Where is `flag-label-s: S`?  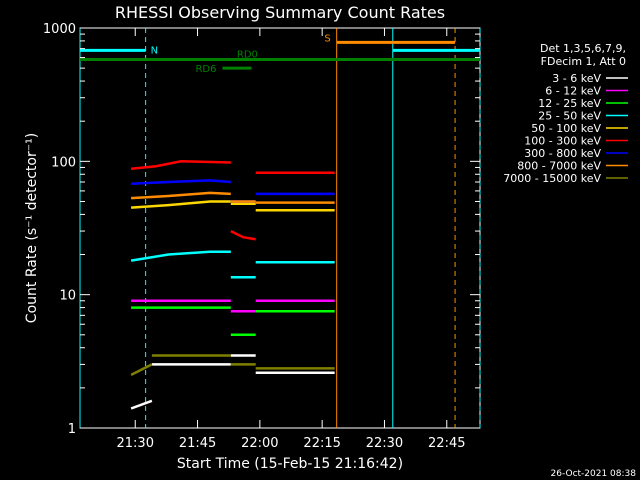 flag-label-s: S is located at coordinates (327, 38).